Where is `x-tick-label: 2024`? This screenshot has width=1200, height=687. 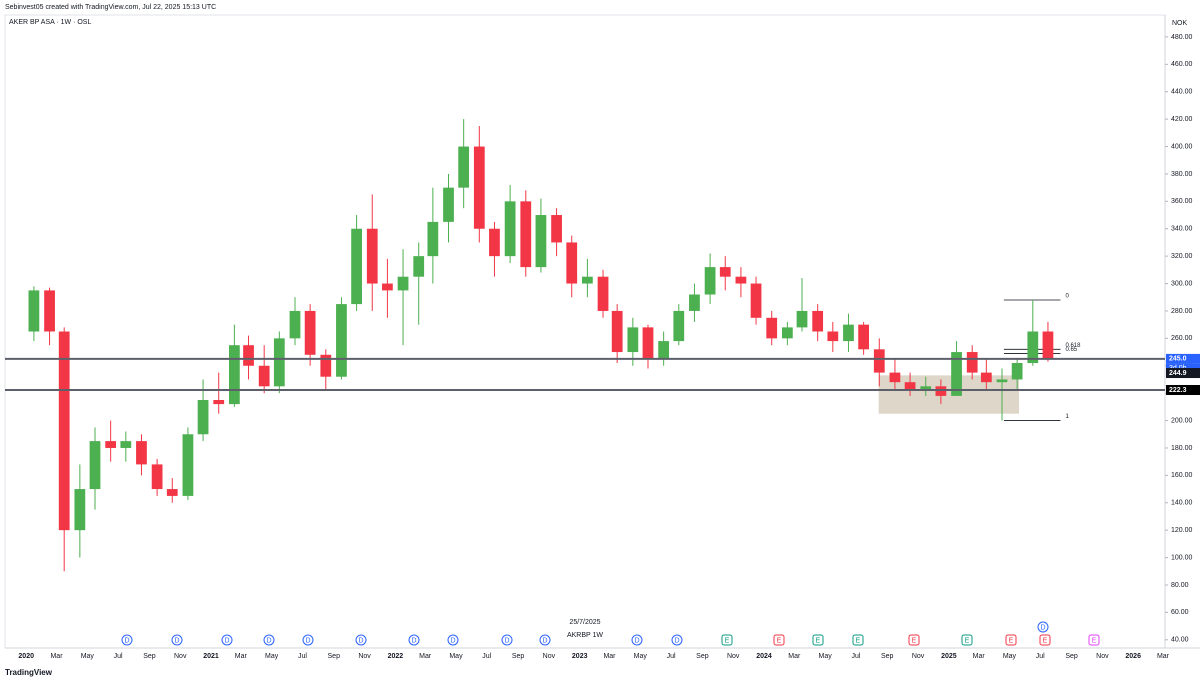
x-tick-label: 2024 is located at coordinates (764, 656).